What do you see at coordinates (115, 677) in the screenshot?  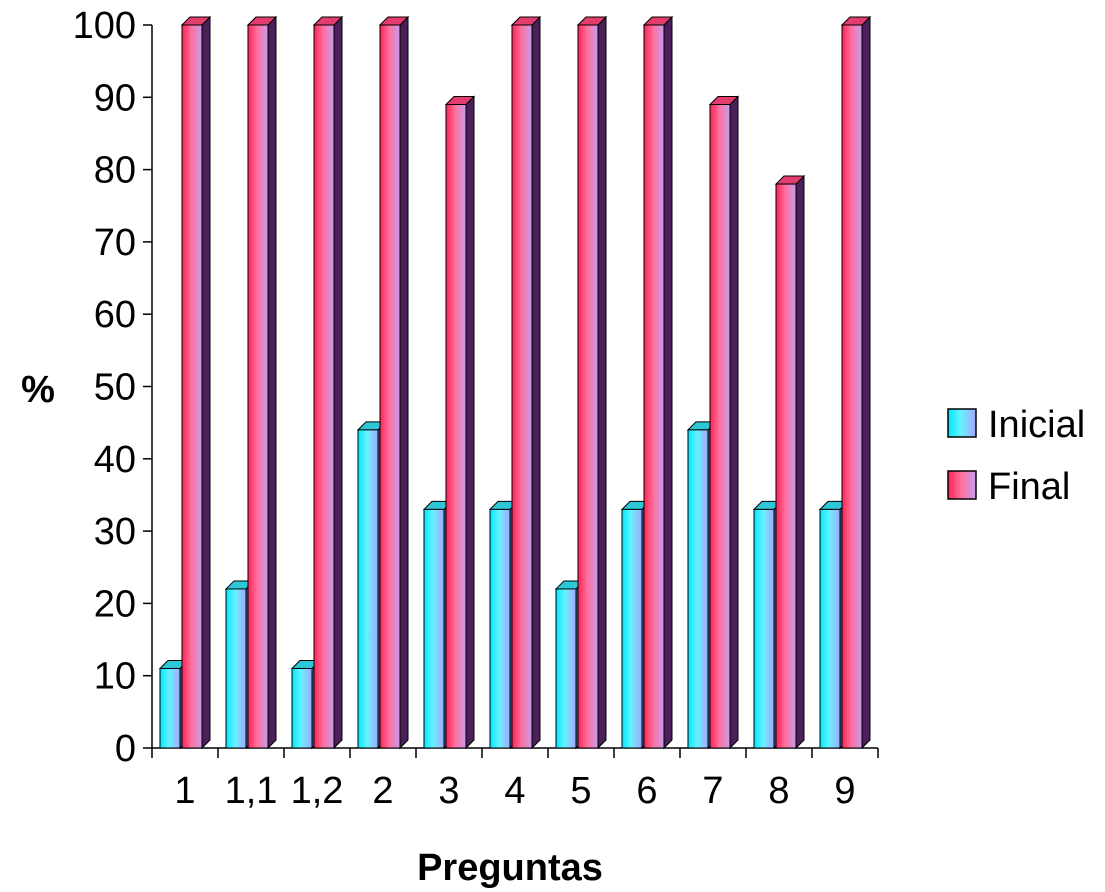 I see `y-tick-label: 10` at bounding box center [115, 677].